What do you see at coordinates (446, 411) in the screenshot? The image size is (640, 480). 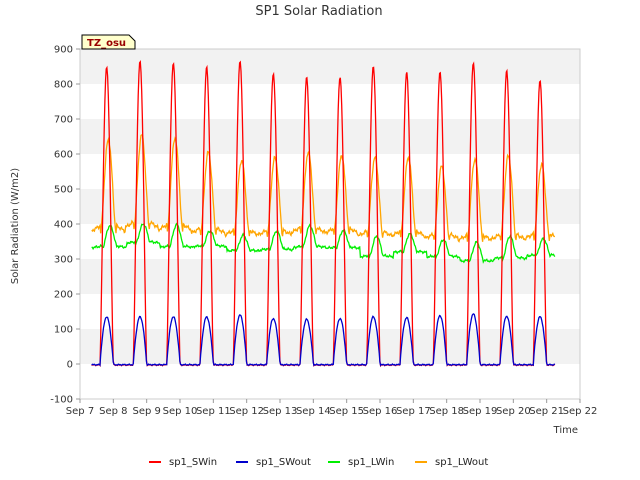 I see `x-tick-label: Sep 18` at bounding box center [446, 411].